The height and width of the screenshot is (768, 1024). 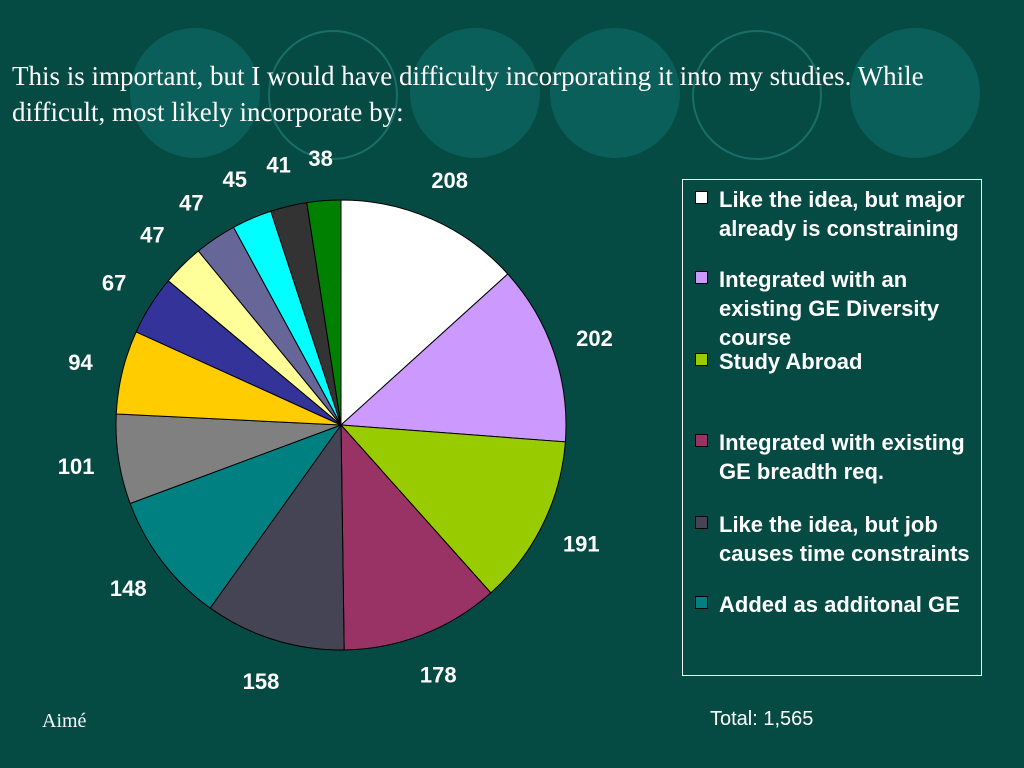 I want to click on legend-label: Added as additonal GE, so click(x=839, y=604).